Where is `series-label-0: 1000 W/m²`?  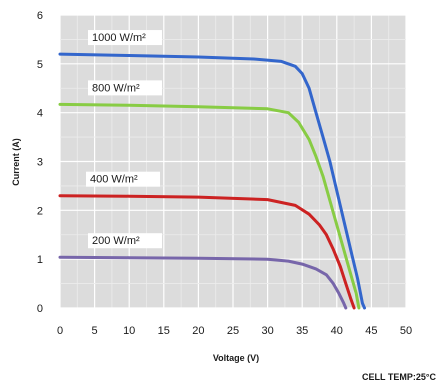
series-label-0: 1000 W/m² is located at coordinates (119, 38).